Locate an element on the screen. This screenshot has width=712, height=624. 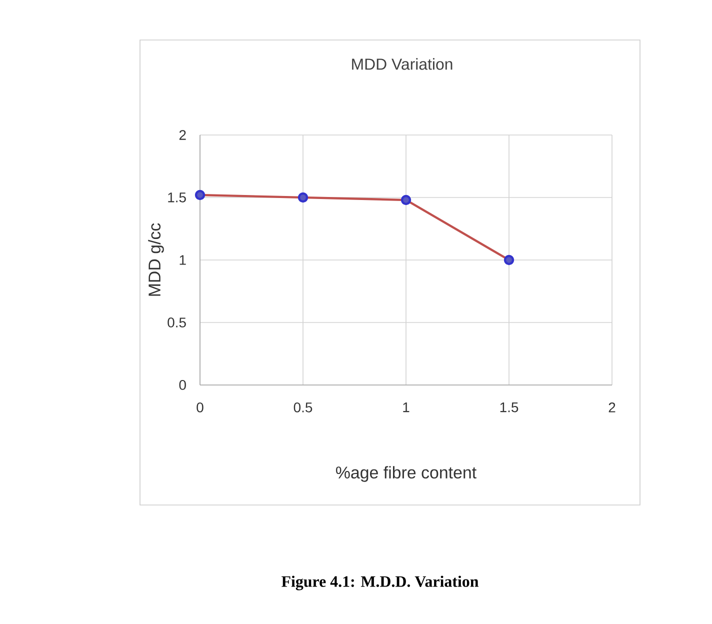
y-axis-title: MDD g/cc is located at coordinates (156, 259).